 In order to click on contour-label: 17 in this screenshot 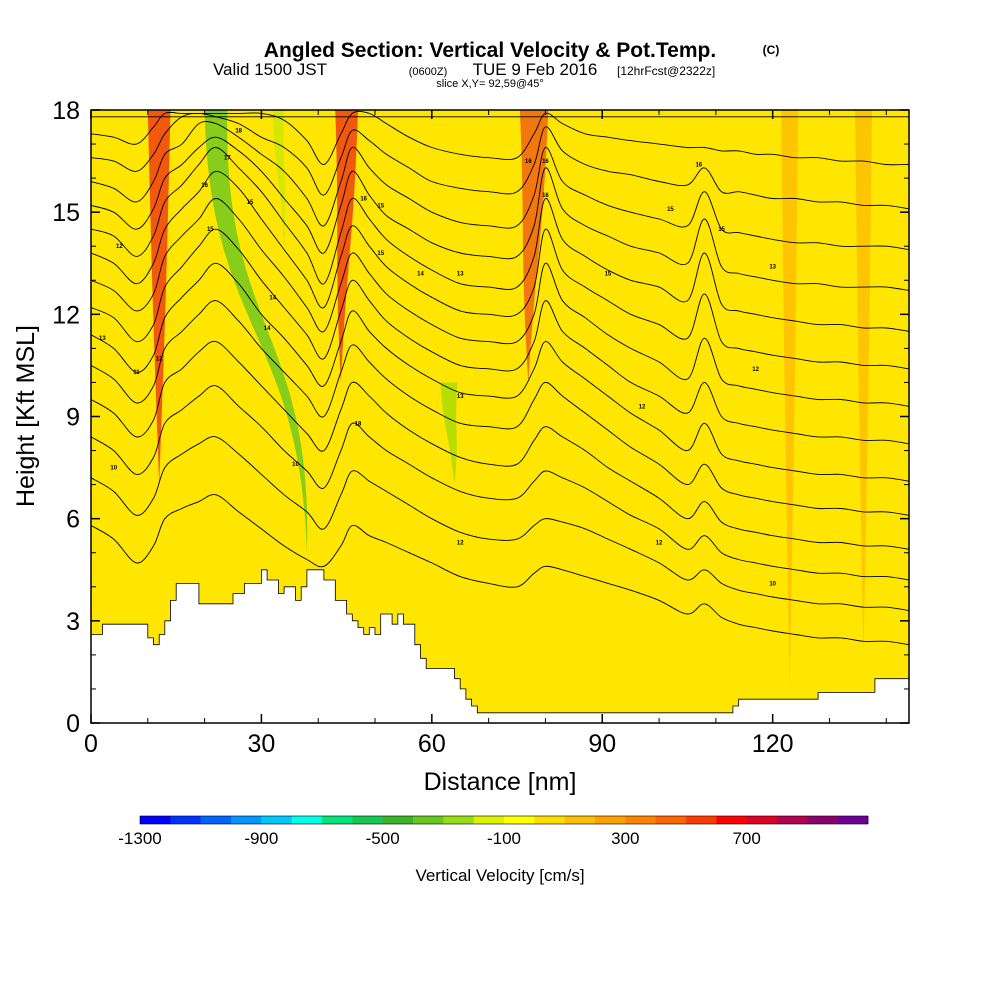, I will do `click(227, 159)`.